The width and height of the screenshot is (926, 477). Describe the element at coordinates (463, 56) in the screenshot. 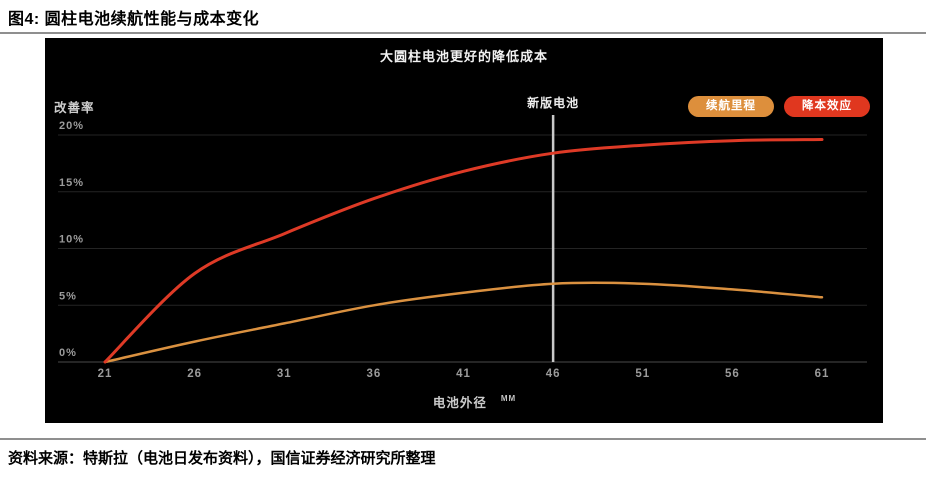

I see `chart-title: 大圆柱电池更好的降低成本` at that location.